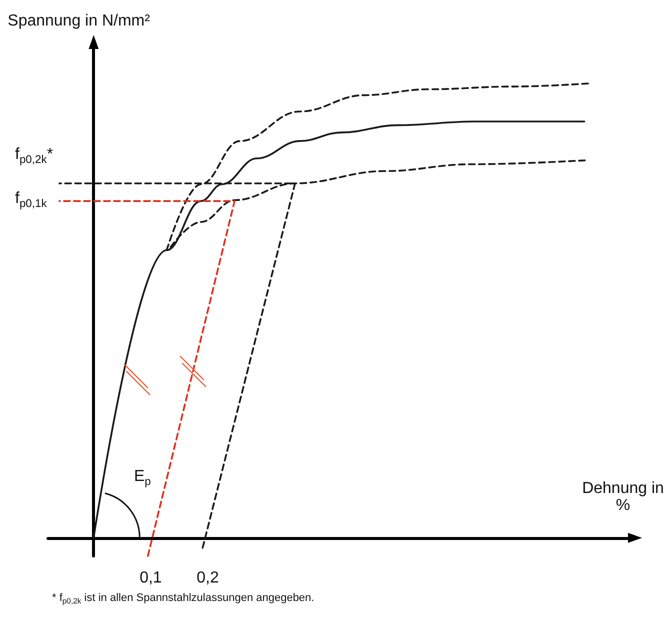 Image resolution: width=671 pixels, height=620 pixels. I want to click on text: * f$_{p0,2k}$ ist in allen Spannstahlzulassungen angegeben., so click(183, 599).